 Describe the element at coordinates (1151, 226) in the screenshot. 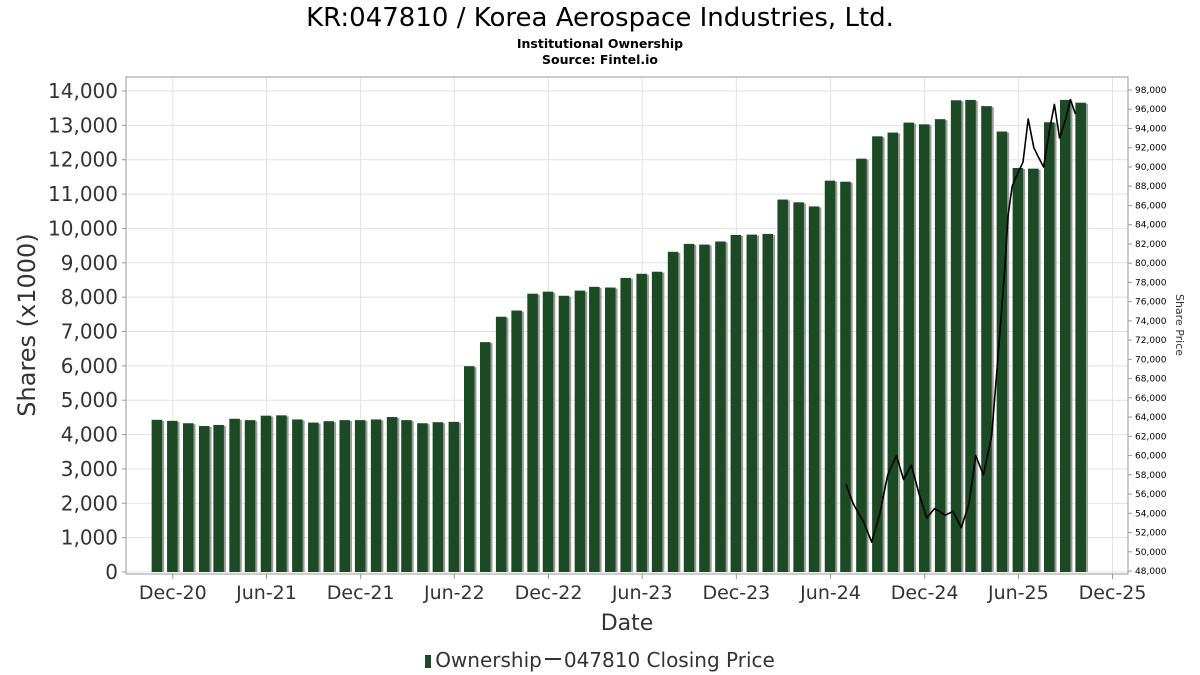

I see `right-tick-label: 84,000` at that location.